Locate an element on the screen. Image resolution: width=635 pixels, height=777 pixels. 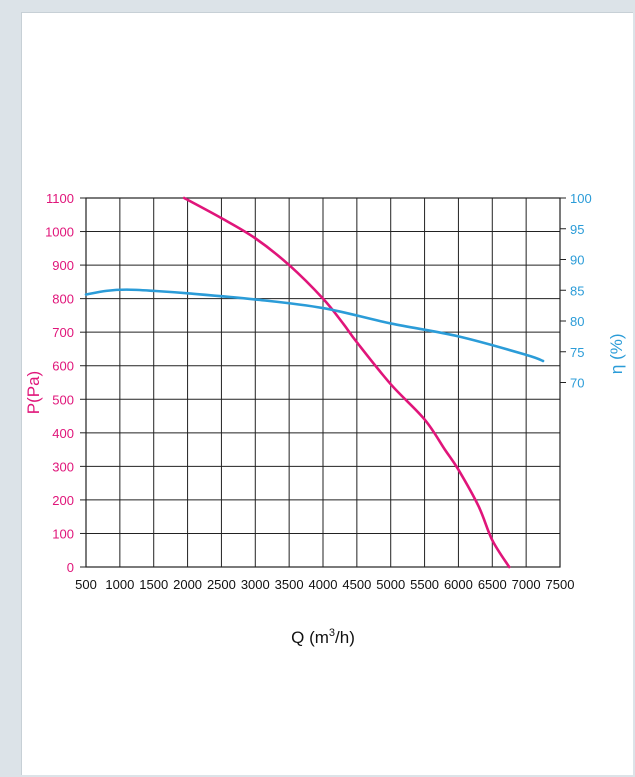
x-tick-label: 500 is located at coordinates (86, 584).